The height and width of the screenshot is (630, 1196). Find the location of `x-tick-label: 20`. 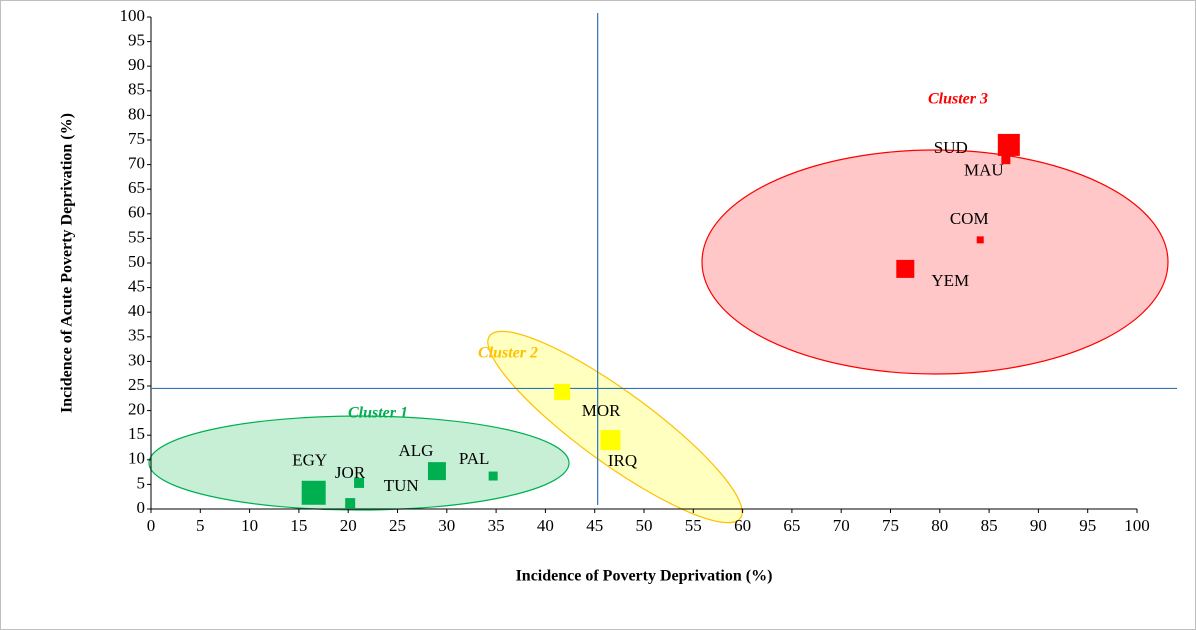

x-tick-label: 20 is located at coordinates (348, 525).